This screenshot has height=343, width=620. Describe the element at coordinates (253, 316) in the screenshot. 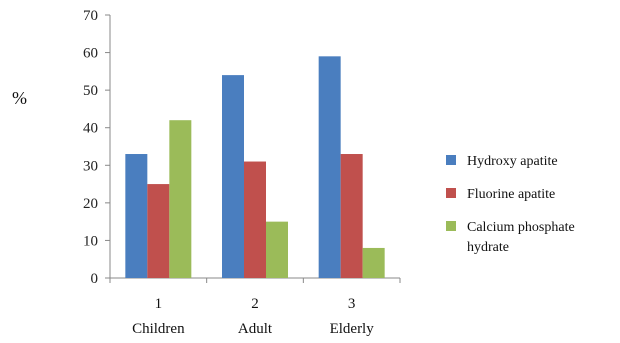

I see `x-axis-labels: 1 Children 2 Adult 3 Elderly` at that location.